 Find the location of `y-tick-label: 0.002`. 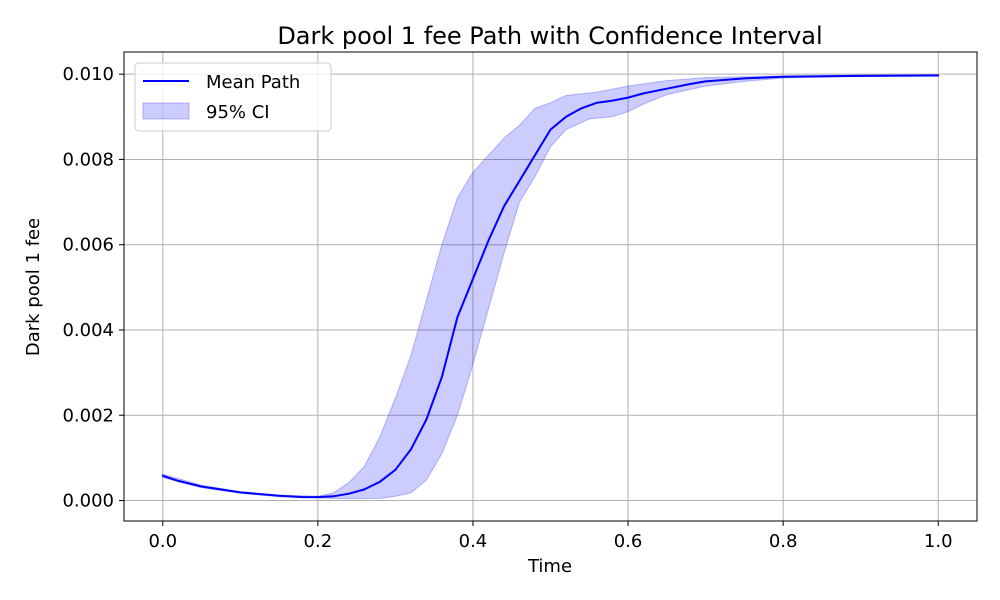

y-tick-label: 0.002 is located at coordinates (88, 415).